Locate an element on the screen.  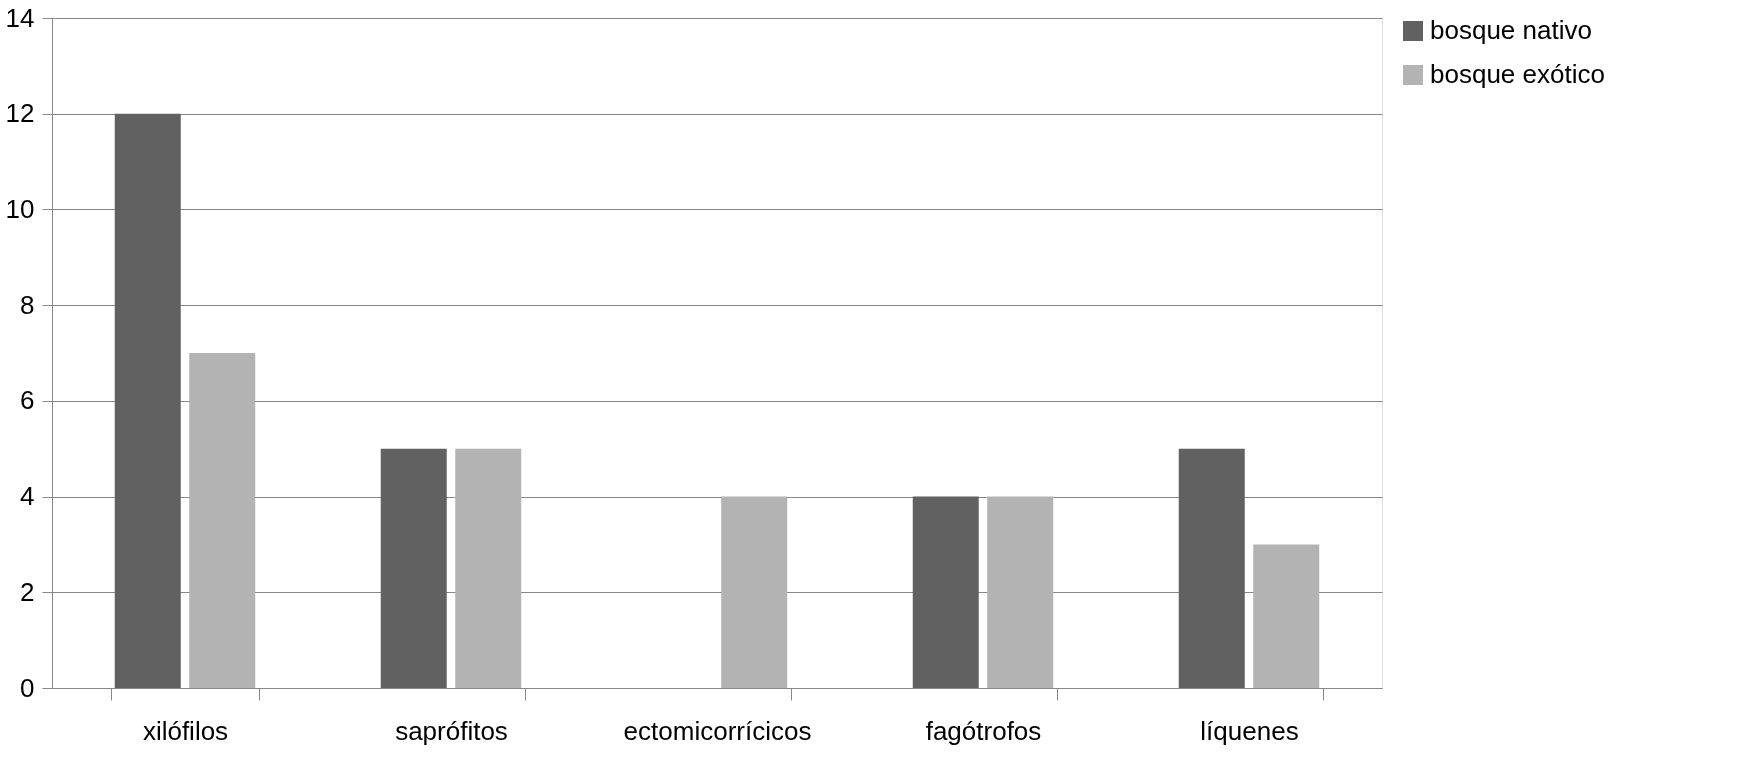
x-tick-label: fagótrofos is located at coordinates (983, 730).